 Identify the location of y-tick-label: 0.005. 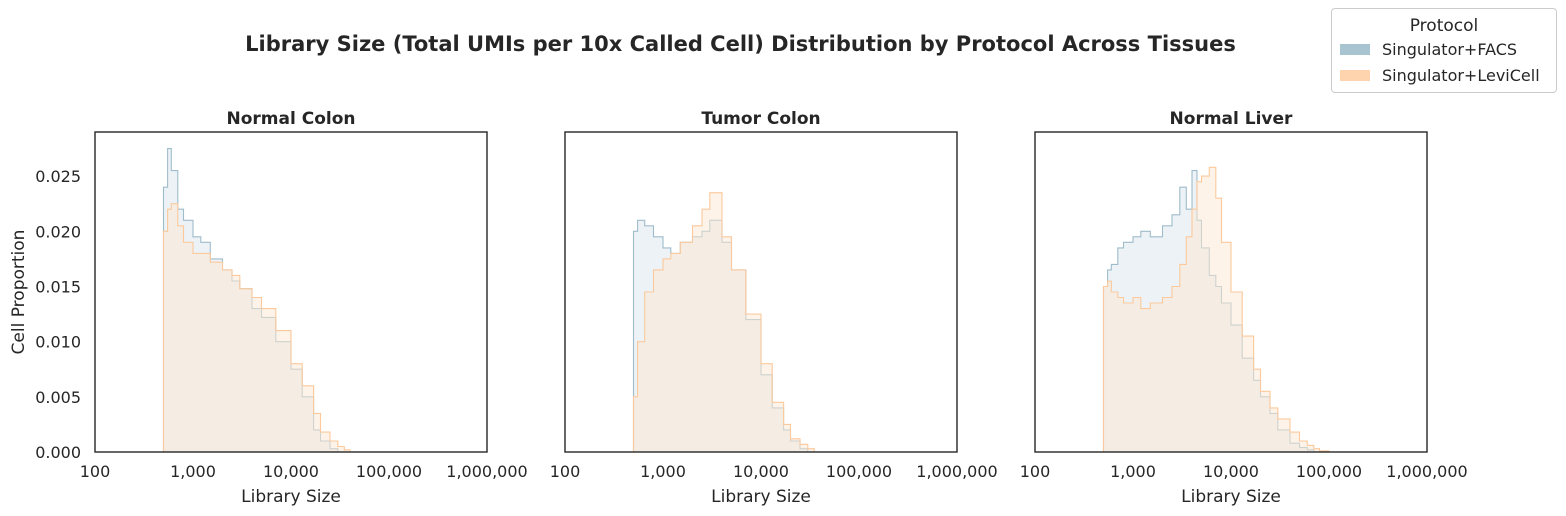
(58, 397).